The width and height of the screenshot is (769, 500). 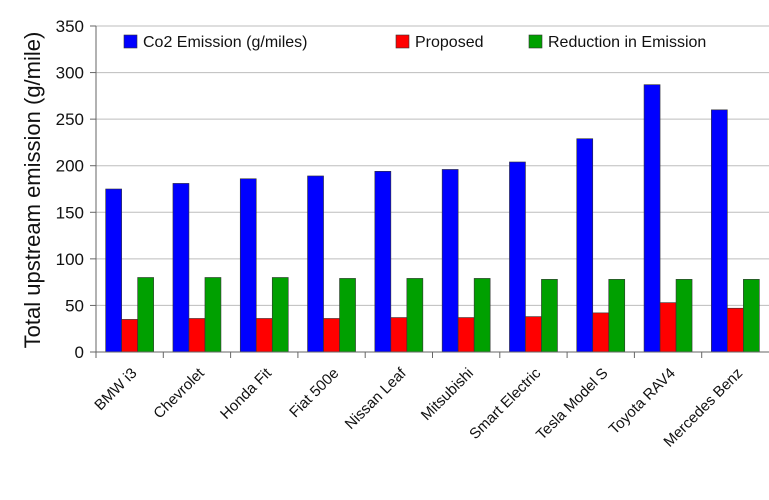 I want to click on bar-reduction-in-emission-tesla-model-s, so click(x=617, y=316).